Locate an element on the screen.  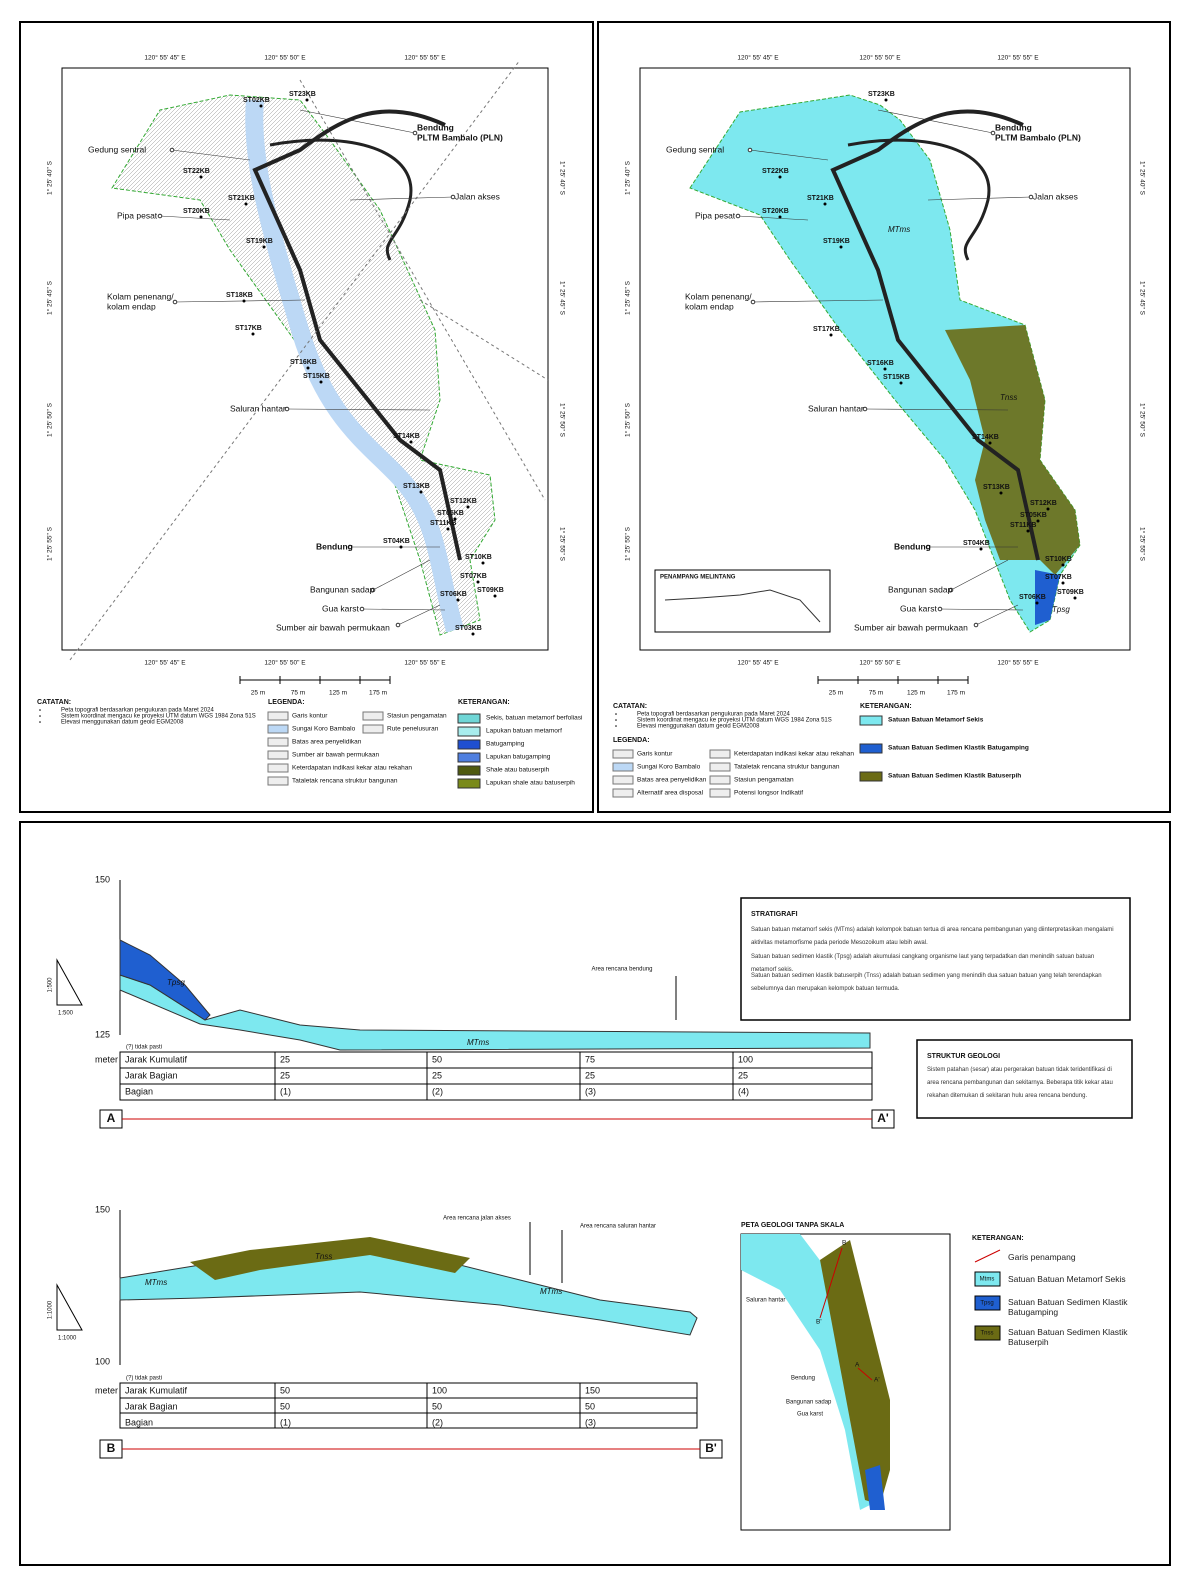
note: Elevasi menggunakan datum geoid EGM2008 is located at coordinates (698, 727).